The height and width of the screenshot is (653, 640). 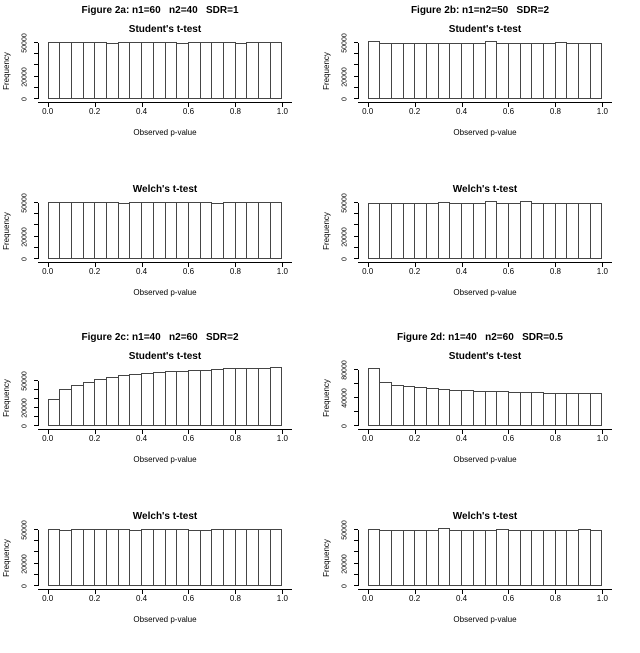 What do you see at coordinates (25, 43) in the screenshot?
I see `y-tick-label: 50000` at bounding box center [25, 43].